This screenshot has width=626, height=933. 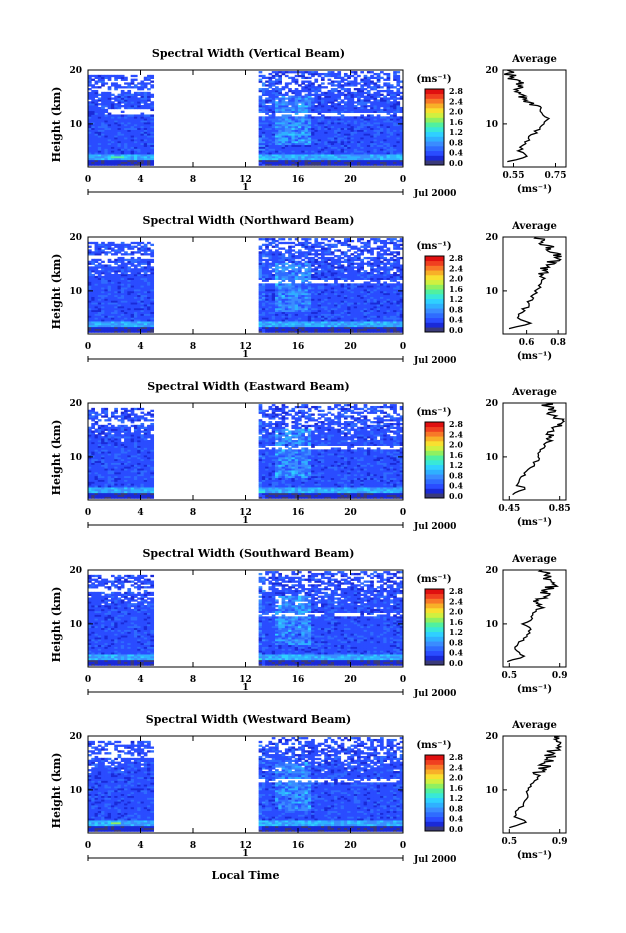 What do you see at coordinates (534, 189) in the screenshot?
I see `avg-x-axis-label: (ms⁻¹)` at bounding box center [534, 189].